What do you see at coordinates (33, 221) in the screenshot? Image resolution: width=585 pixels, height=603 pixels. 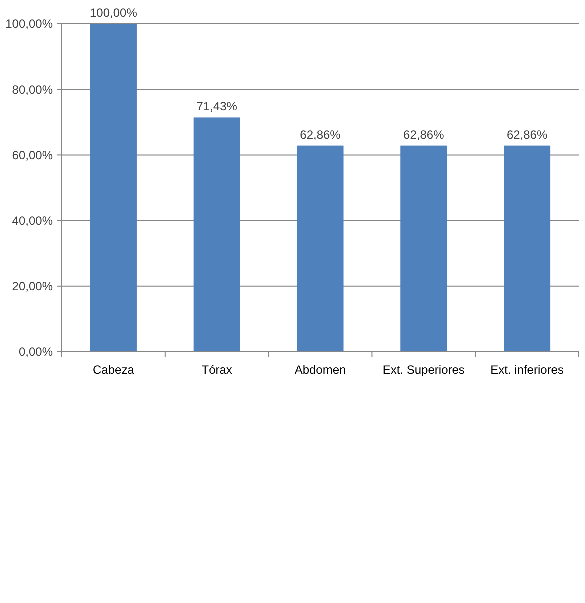 I see `y-tick-label: 40,00%` at bounding box center [33, 221].